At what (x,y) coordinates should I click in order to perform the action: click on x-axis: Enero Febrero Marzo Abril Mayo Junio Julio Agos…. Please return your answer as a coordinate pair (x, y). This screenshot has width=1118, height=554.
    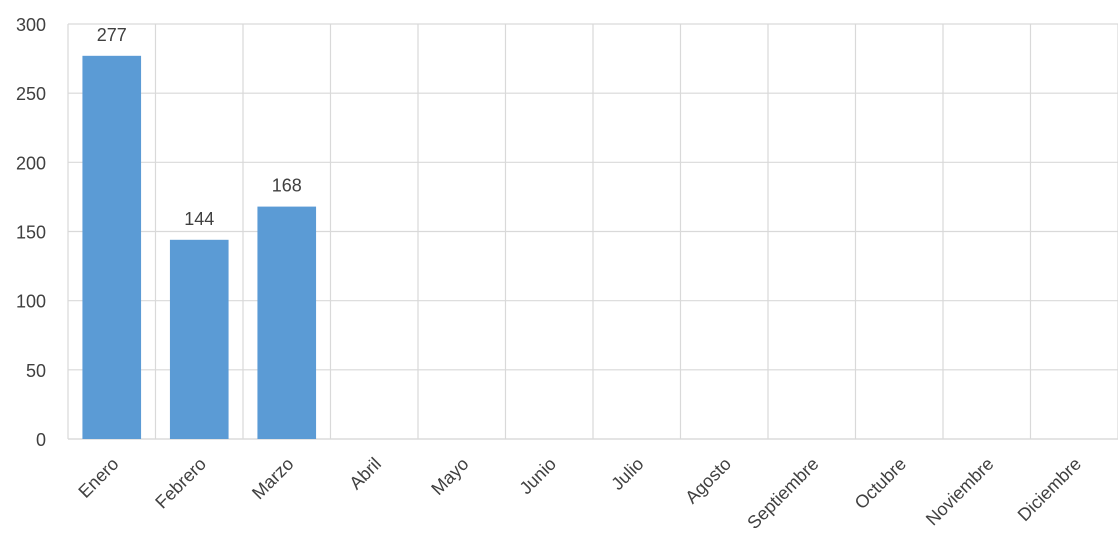
    Looking at the image, I should click on (579, 493).